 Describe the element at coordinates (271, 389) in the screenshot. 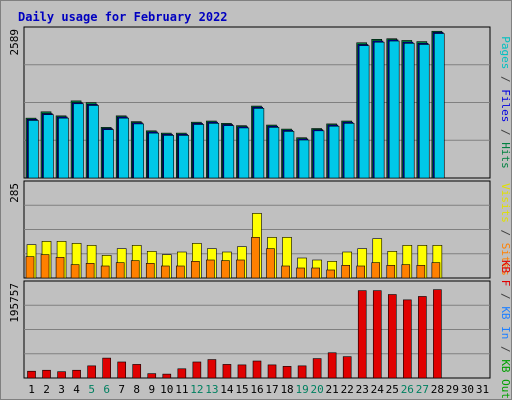

I see `x-tick-label-17: 17` at that location.